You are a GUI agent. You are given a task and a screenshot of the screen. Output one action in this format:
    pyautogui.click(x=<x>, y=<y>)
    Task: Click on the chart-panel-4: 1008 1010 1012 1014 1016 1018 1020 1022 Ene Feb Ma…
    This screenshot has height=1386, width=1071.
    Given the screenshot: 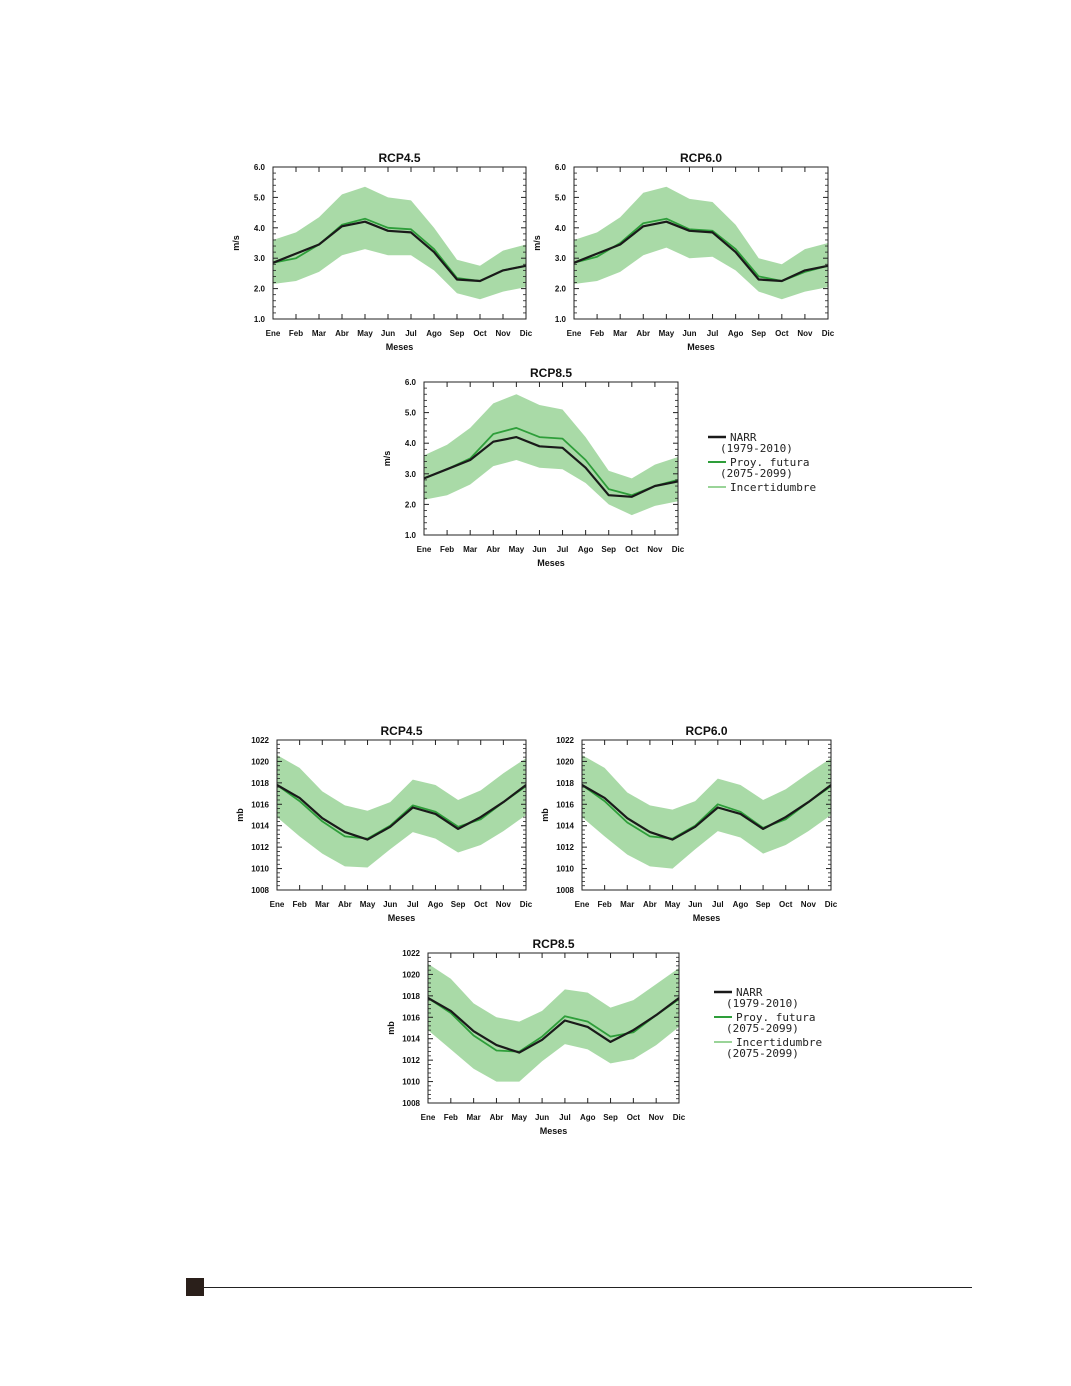 What is the action you would take?
    pyautogui.click(x=384, y=823)
    